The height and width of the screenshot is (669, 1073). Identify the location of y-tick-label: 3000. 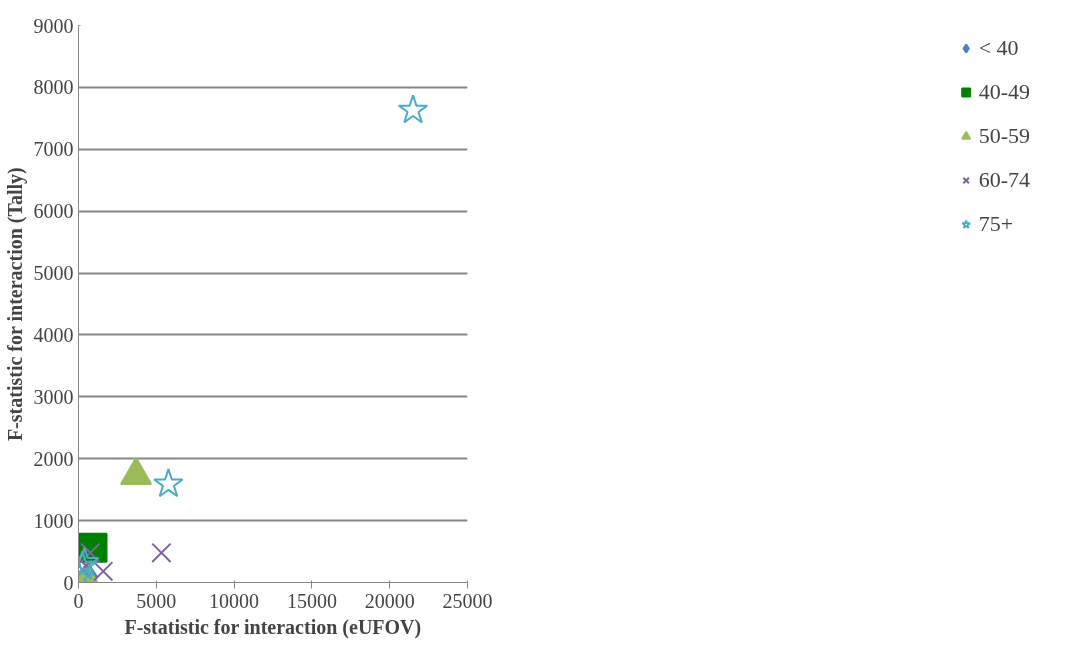
(53, 396).